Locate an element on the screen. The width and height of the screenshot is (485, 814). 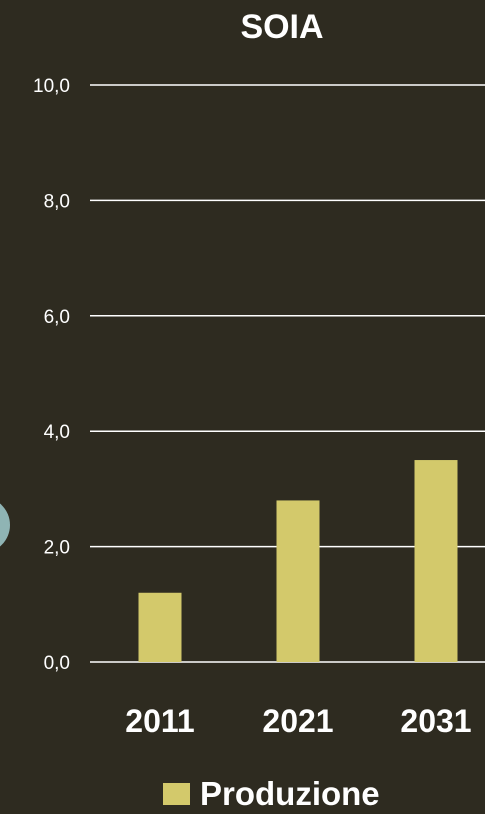
bar-2031 is located at coordinates (436, 561).